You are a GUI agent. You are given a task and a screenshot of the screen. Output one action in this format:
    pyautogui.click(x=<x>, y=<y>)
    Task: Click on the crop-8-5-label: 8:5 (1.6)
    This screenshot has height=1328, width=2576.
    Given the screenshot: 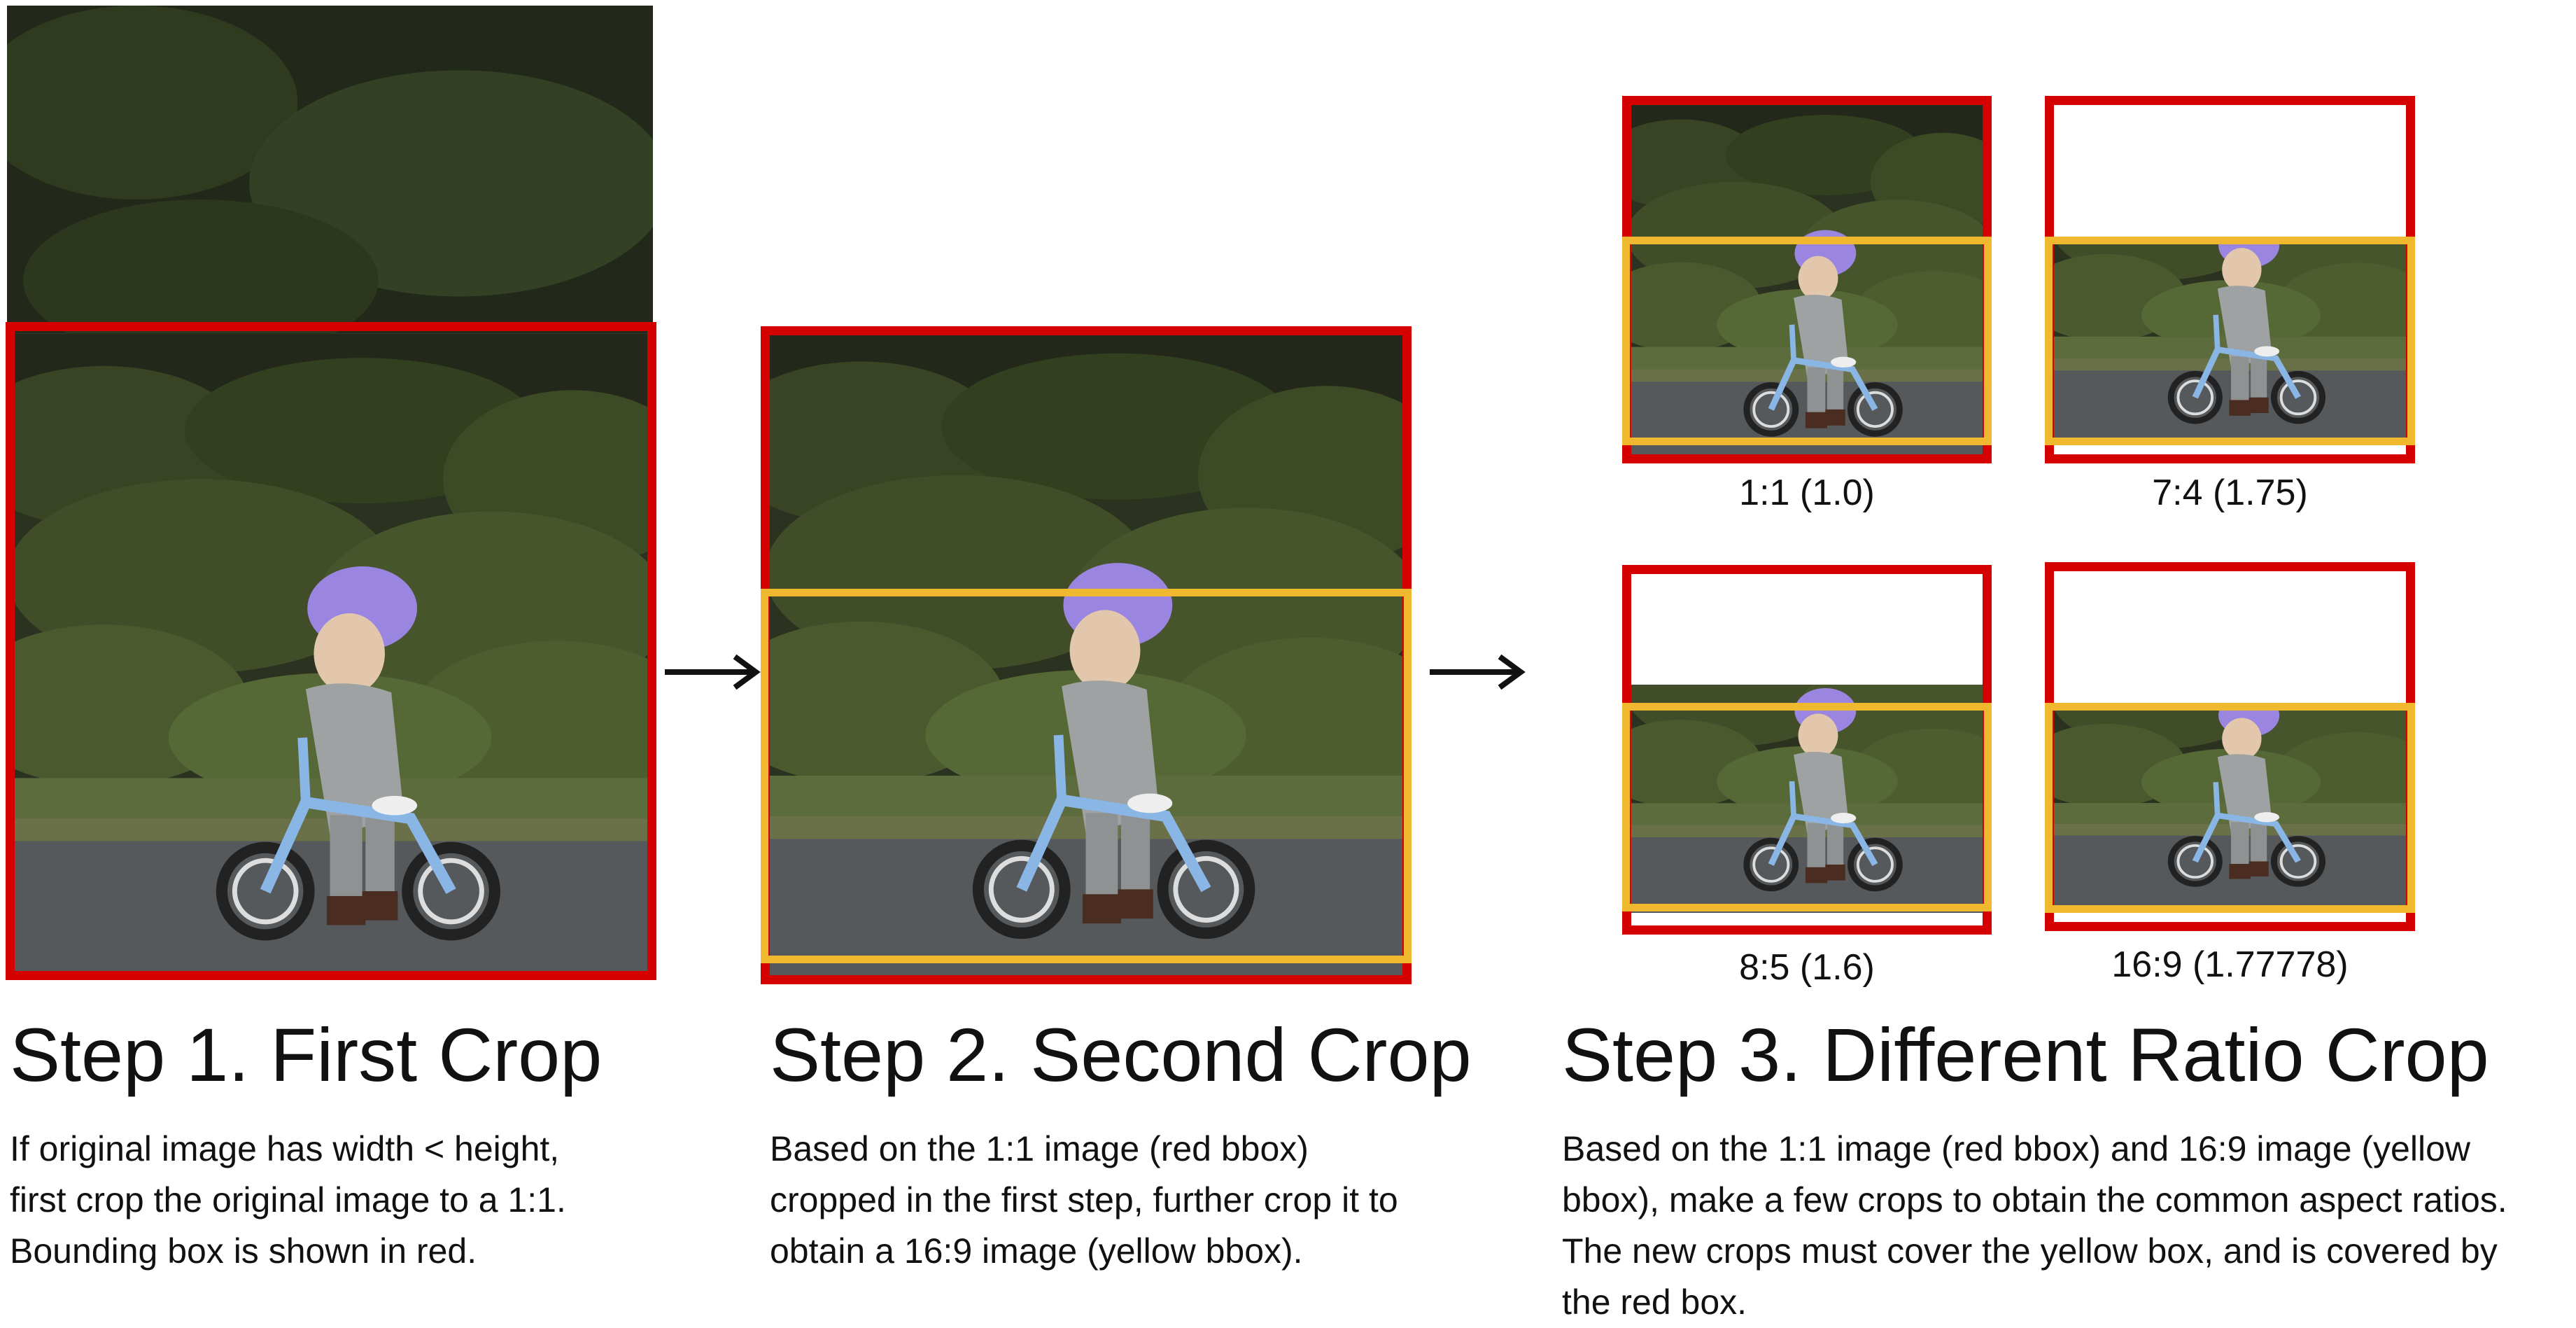 What is the action you would take?
    pyautogui.click(x=1807, y=968)
    